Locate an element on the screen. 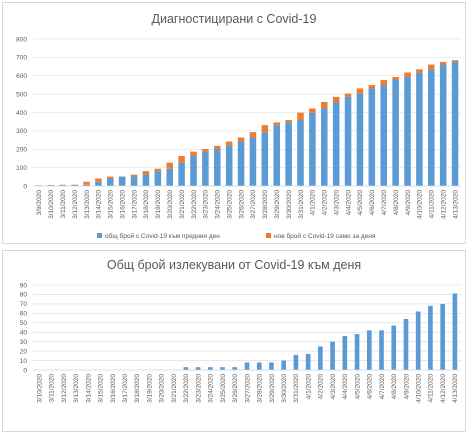  x-tick-label: 3/19/2020 is located at coordinates (149, 388).